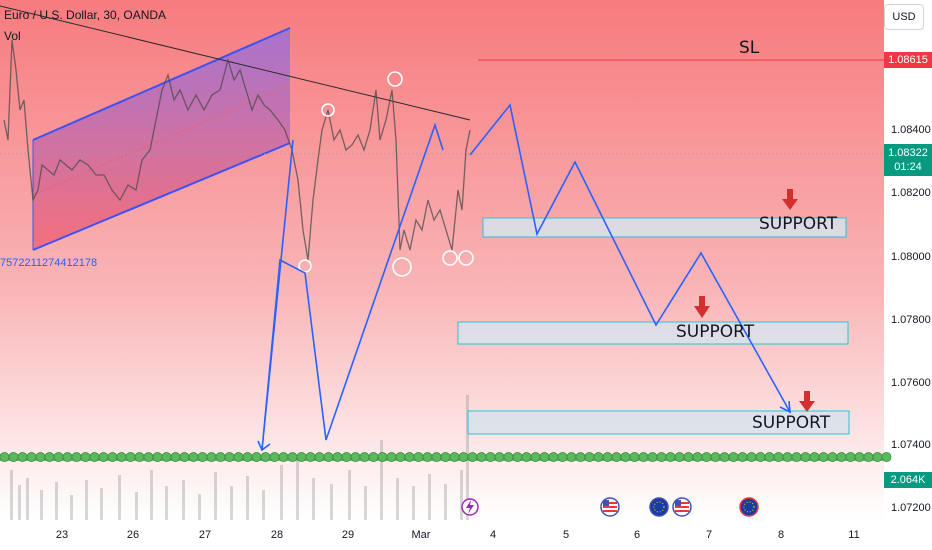  Describe the element at coordinates (911, 320) in the screenshot. I see `price-tick: 1.07800` at that location.